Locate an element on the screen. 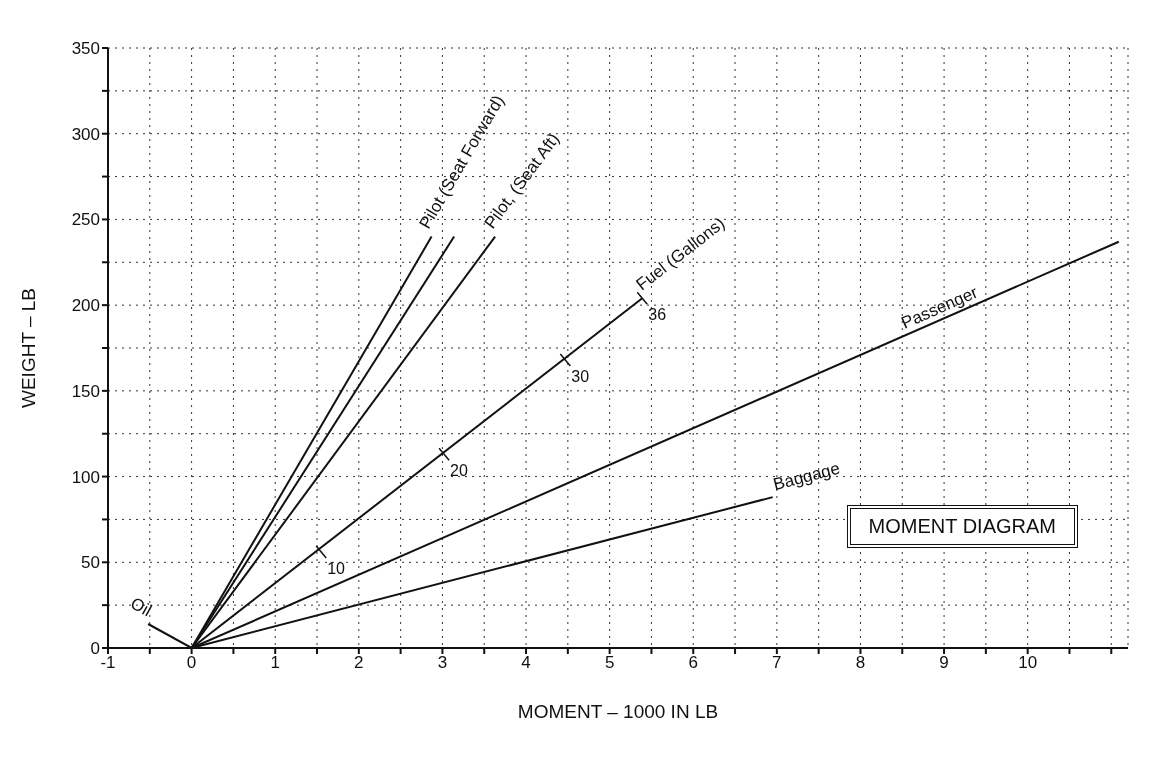 Image resolution: width=1176 pixels, height=762 pixels. annotation: 30 is located at coordinates (580, 376).